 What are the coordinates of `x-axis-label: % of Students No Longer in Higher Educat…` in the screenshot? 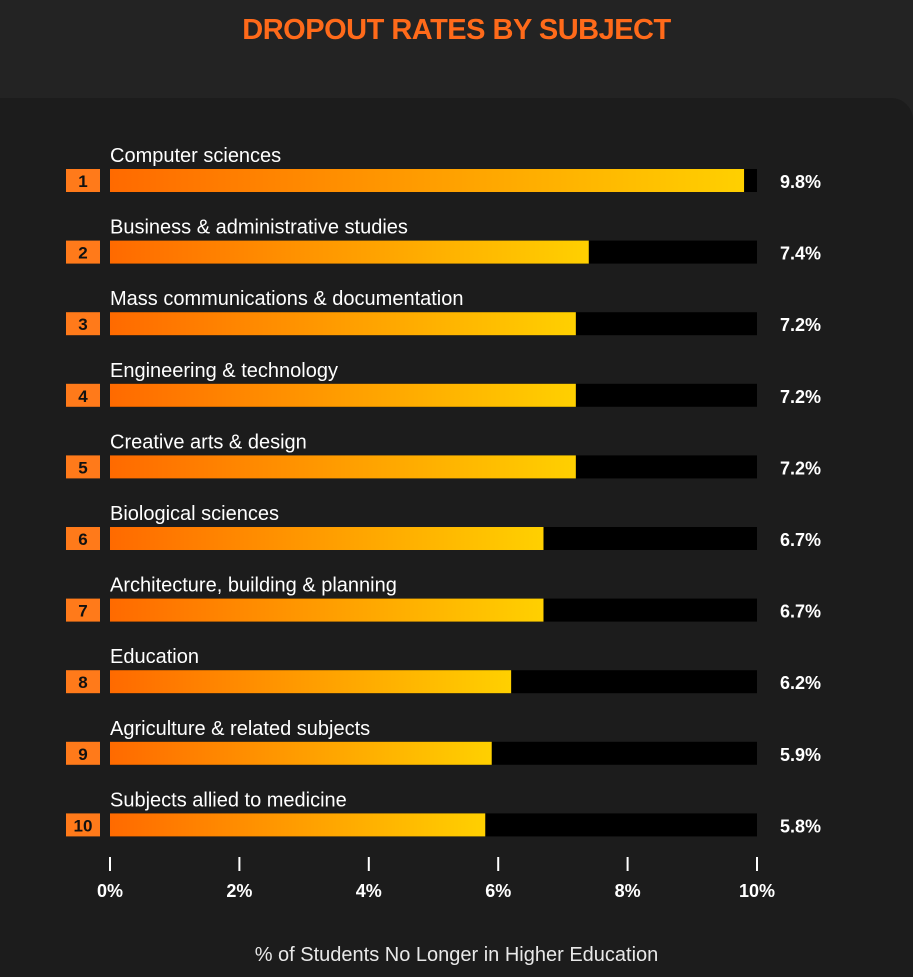 It's located at (456, 955).